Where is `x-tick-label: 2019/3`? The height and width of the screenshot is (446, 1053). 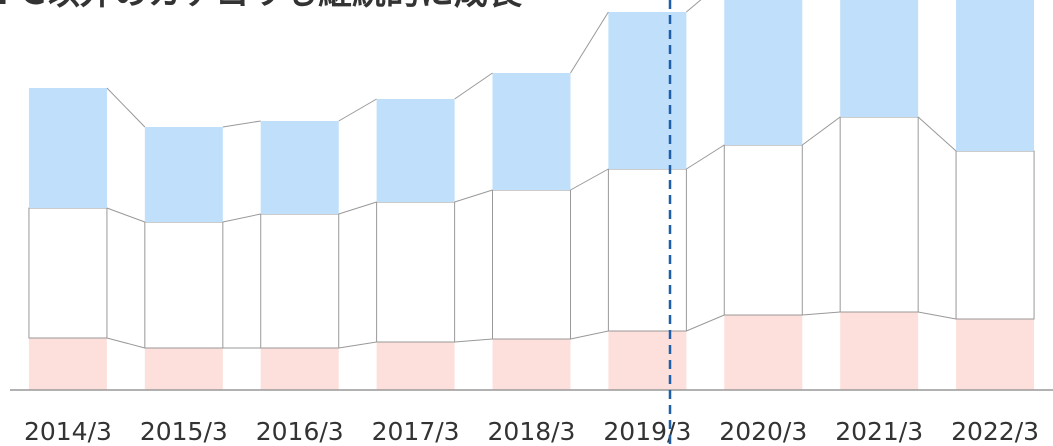 x-tick-label: 2019/3 is located at coordinates (647, 431).